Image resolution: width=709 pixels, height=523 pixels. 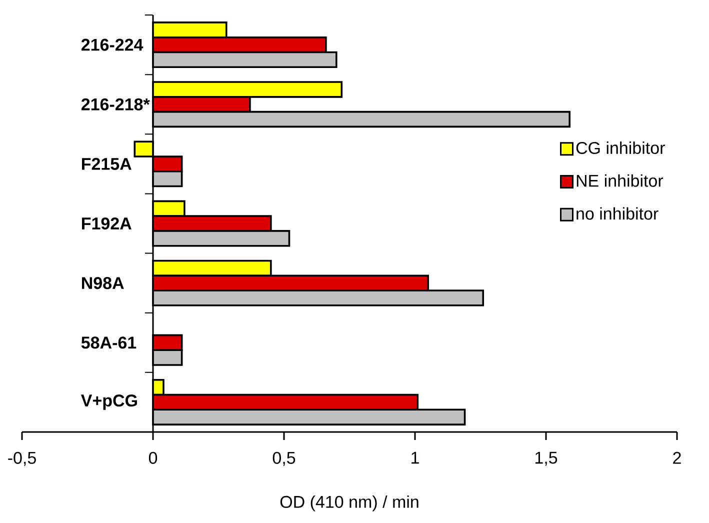 What do you see at coordinates (546, 459) in the screenshot?
I see `x-tick-label: 1,5` at bounding box center [546, 459].